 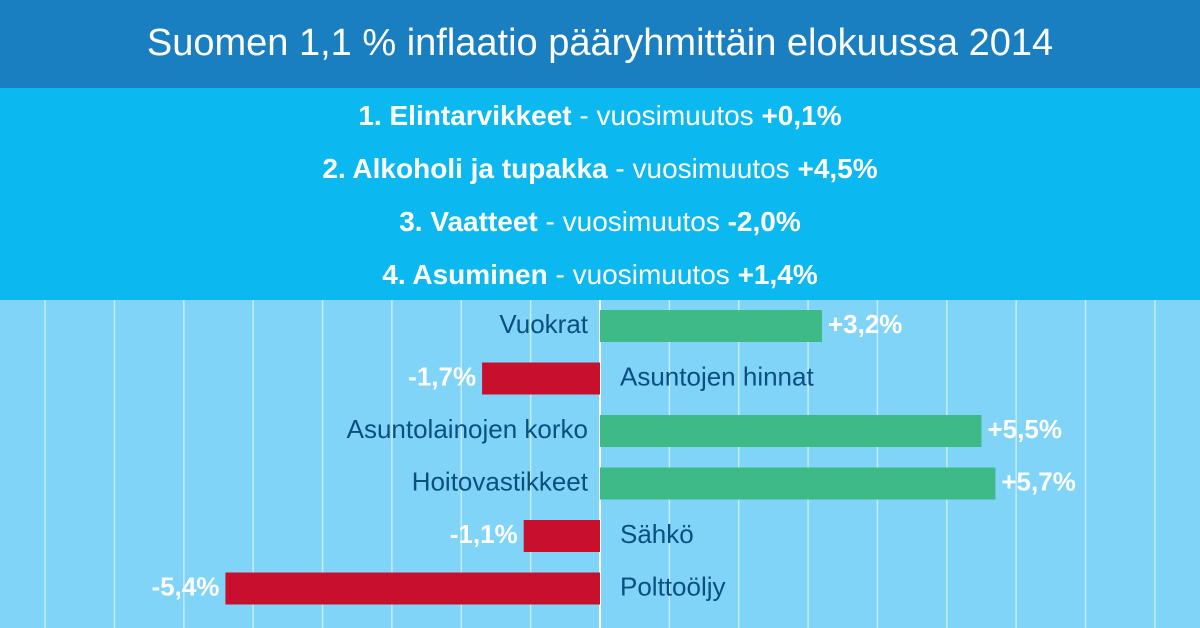 I want to click on group-change: +0,1%, so click(x=801, y=115).